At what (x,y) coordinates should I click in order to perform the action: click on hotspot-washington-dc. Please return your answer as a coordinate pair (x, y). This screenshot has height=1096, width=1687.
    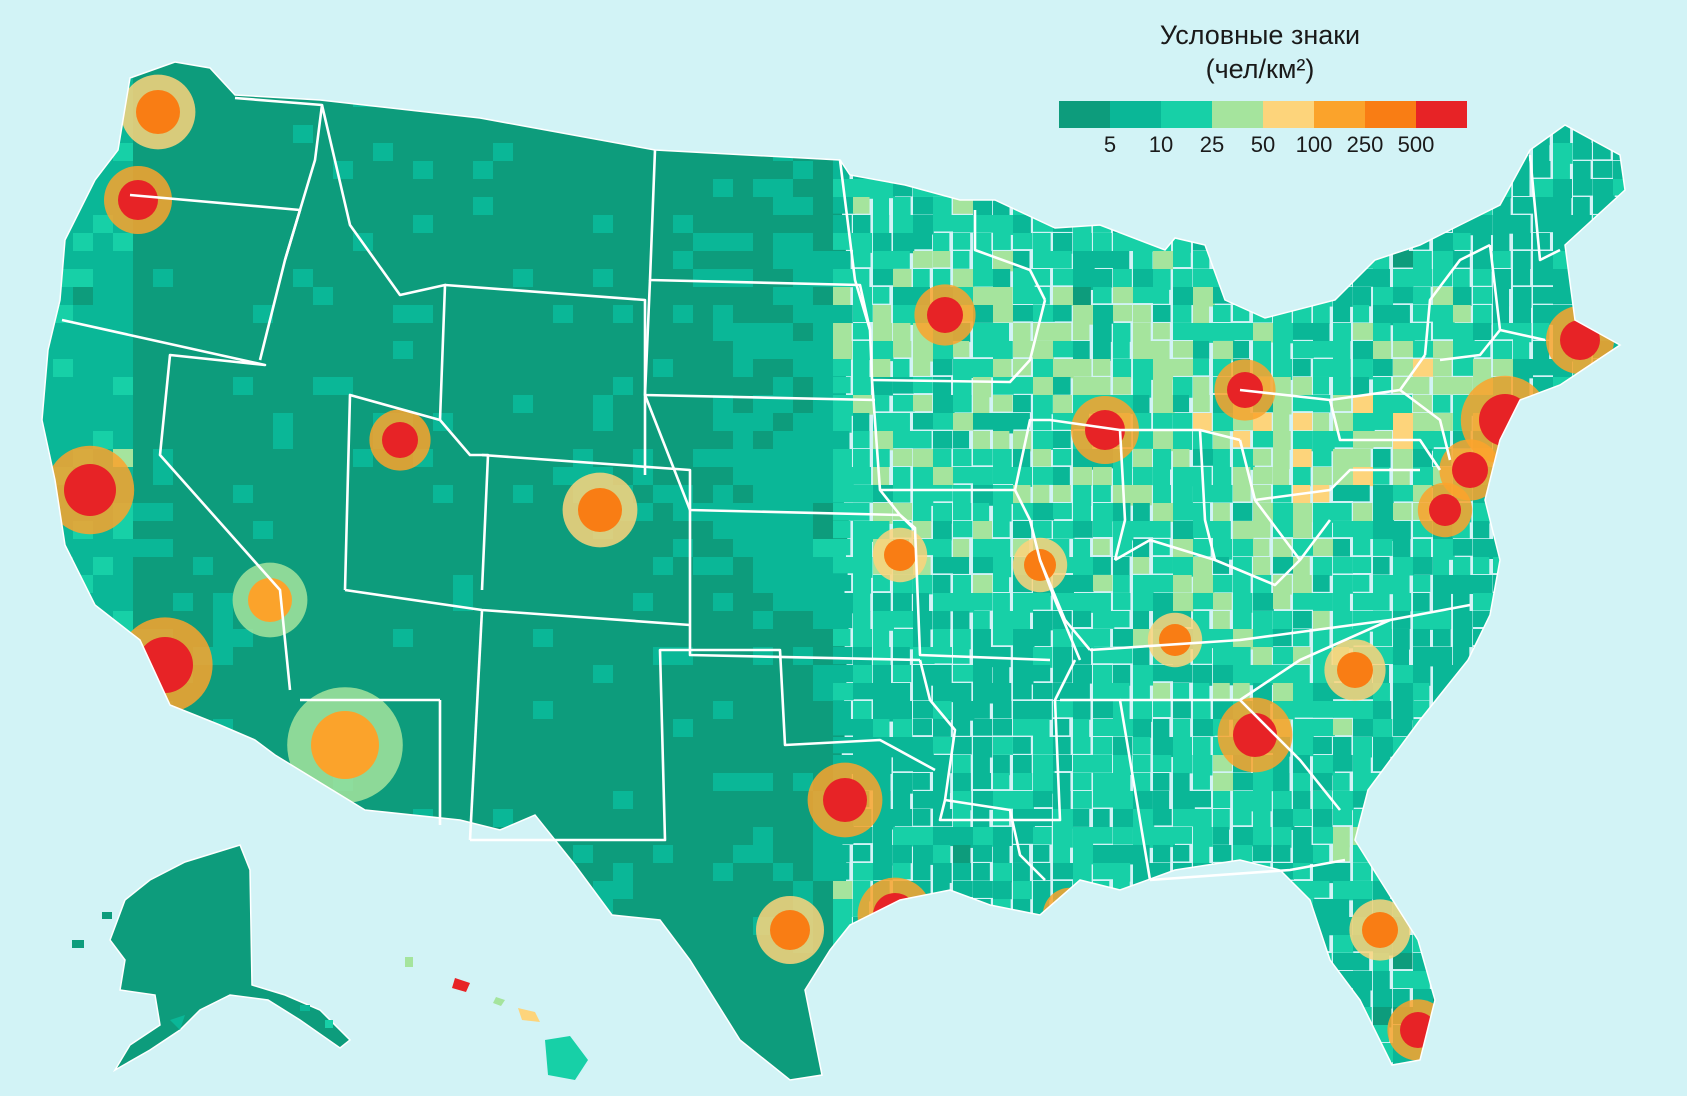
    Looking at the image, I should click on (1445, 510).